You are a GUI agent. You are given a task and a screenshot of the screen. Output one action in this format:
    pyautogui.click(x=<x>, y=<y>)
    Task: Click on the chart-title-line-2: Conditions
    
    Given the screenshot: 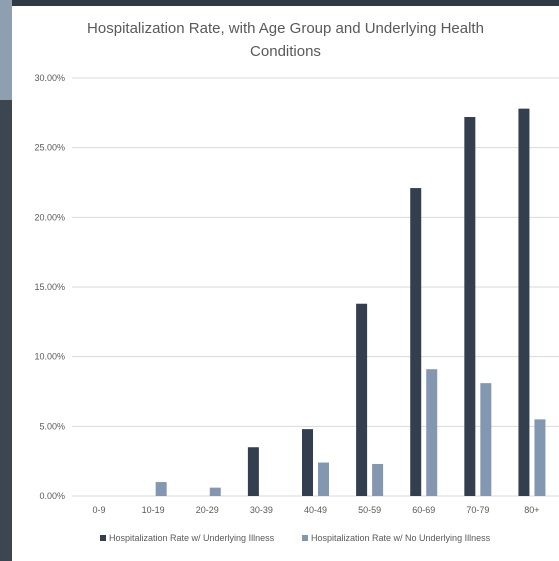 What is the action you would take?
    pyautogui.click(x=285, y=51)
    